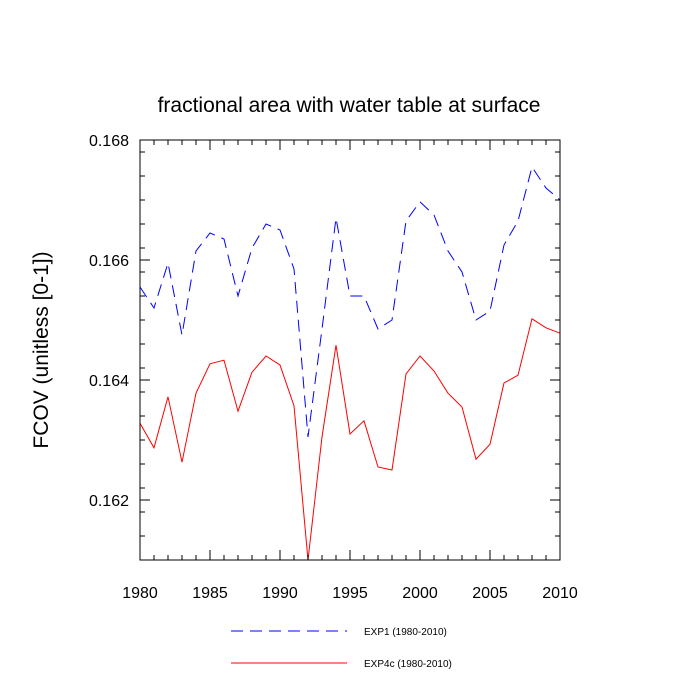 This screenshot has height=700, width=700. Describe the element at coordinates (109, 381) in the screenshot. I see `y-tick-label: 0.164` at that location.